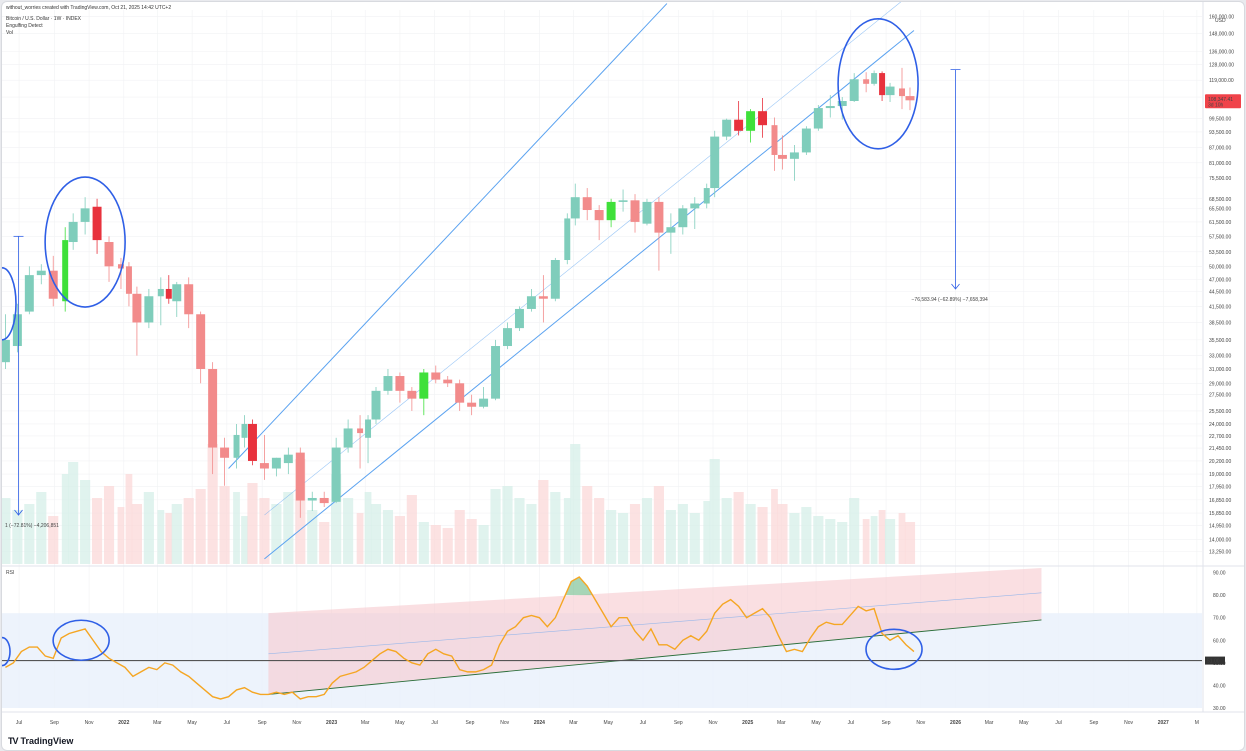  What do you see at coordinates (18, 512) in the screenshot?
I see `measure-arrow-icon` at bounding box center [18, 512].